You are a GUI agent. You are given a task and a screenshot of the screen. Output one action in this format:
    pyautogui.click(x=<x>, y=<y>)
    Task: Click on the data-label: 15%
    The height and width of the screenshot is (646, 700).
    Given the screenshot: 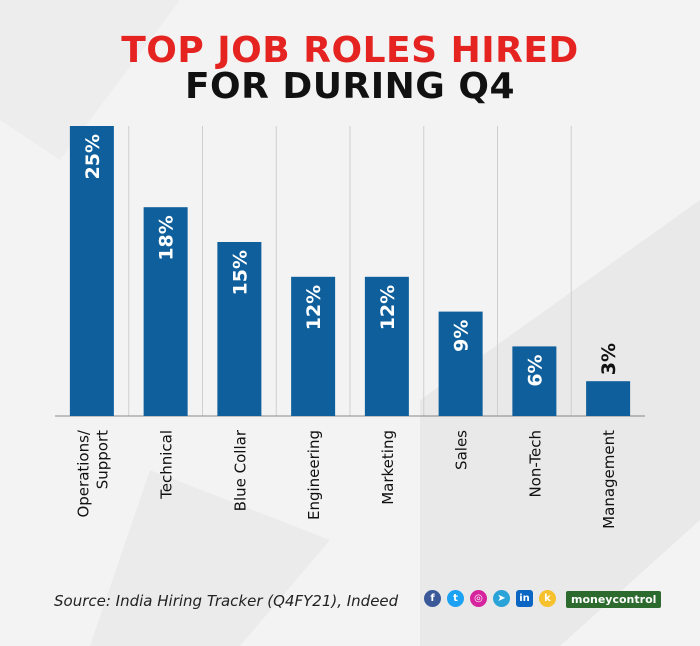 What is the action you would take?
    pyautogui.click(x=240, y=272)
    